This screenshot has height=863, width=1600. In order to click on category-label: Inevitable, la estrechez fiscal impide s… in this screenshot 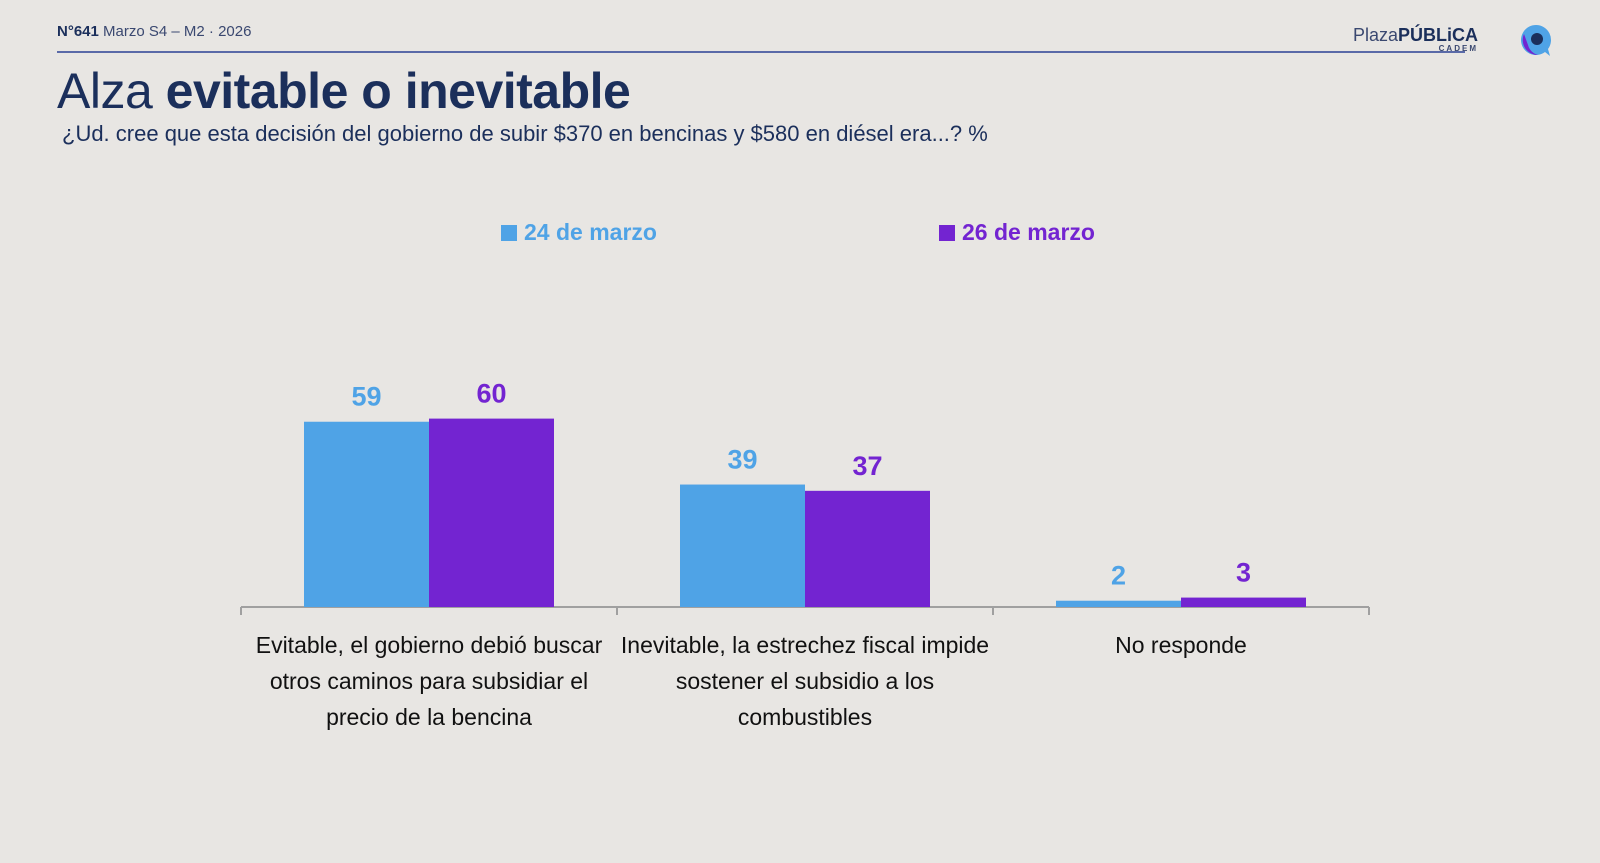, I will do `click(805, 681)`.